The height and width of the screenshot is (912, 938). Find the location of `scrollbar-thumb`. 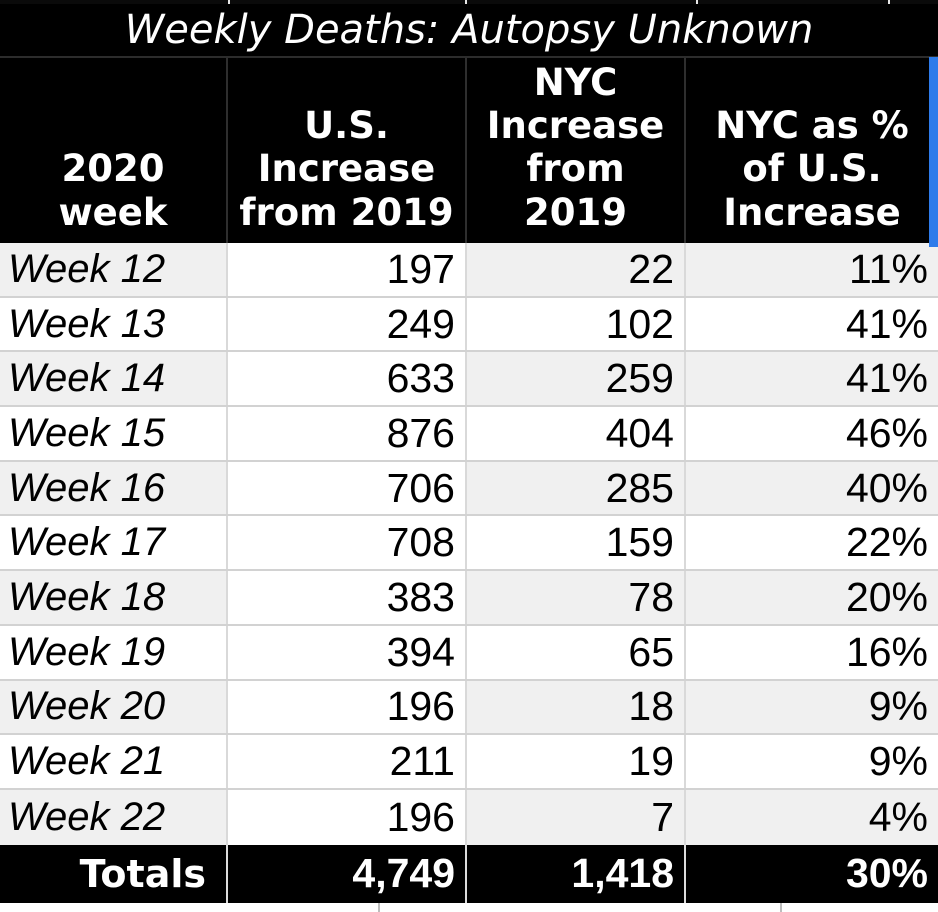

scrollbar-thumb is located at coordinates (933, 152).